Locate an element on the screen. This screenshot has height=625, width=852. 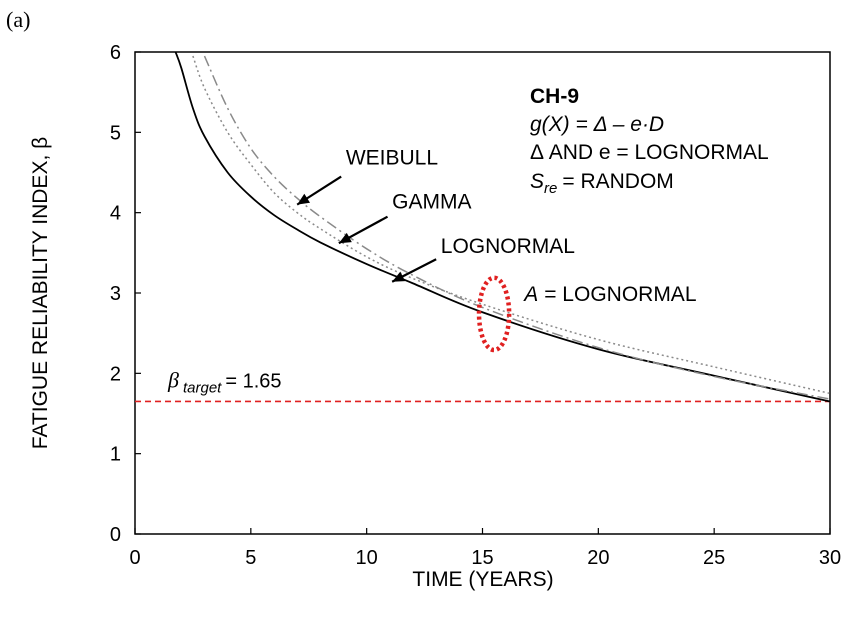
annotations-group: WEIBULL GAMMA LOGNORMAL A = LOGNORMAL is located at coordinates (496, 226).